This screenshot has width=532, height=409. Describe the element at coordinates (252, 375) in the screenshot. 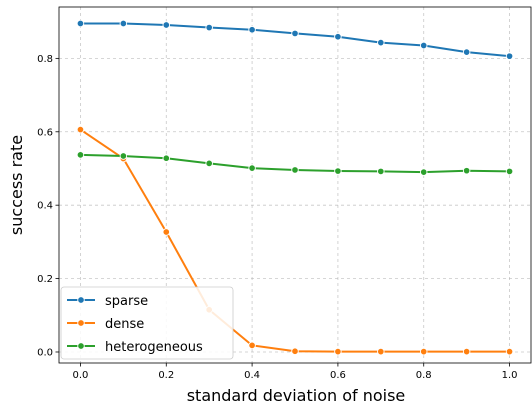

I see `x-tick-label: 0.4` at that location.